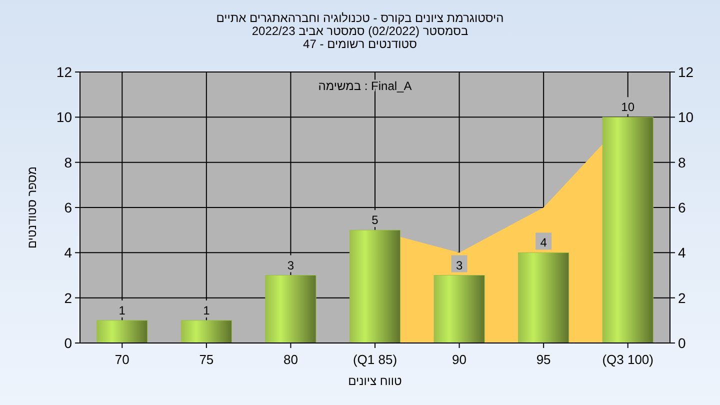  What do you see at coordinates (122, 359) in the screenshot?
I see `x-tick-label: 70` at bounding box center [122, 359].